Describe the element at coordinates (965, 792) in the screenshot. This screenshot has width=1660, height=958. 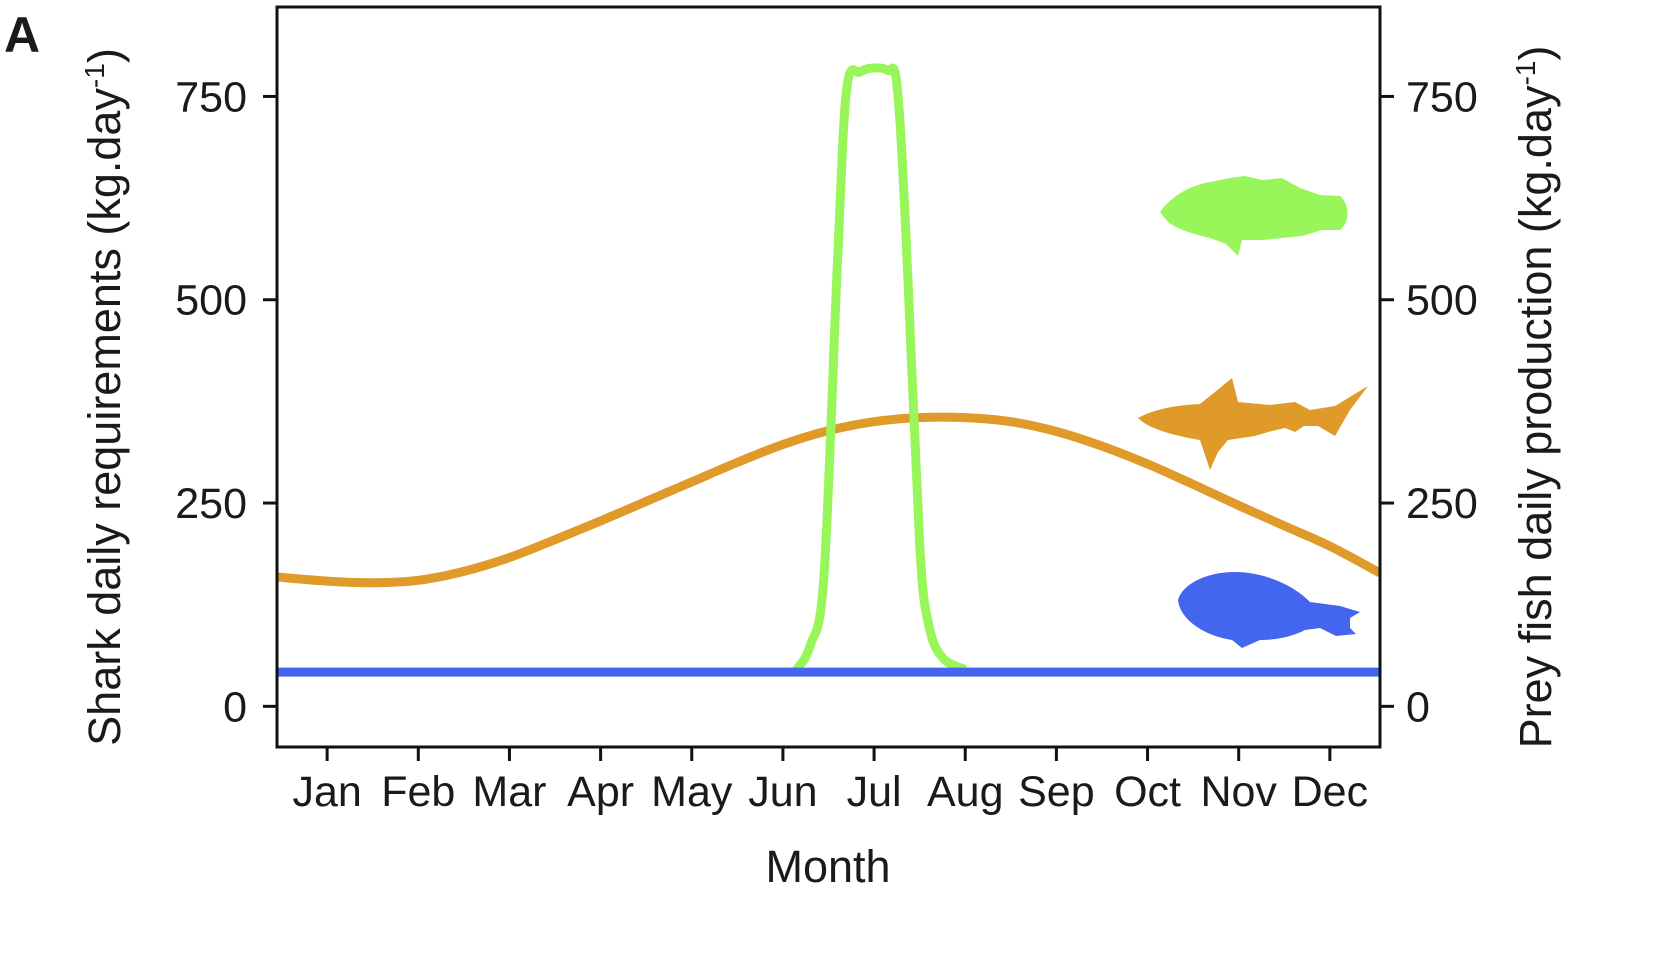
I see `x-tick-label: Aug` at that location.